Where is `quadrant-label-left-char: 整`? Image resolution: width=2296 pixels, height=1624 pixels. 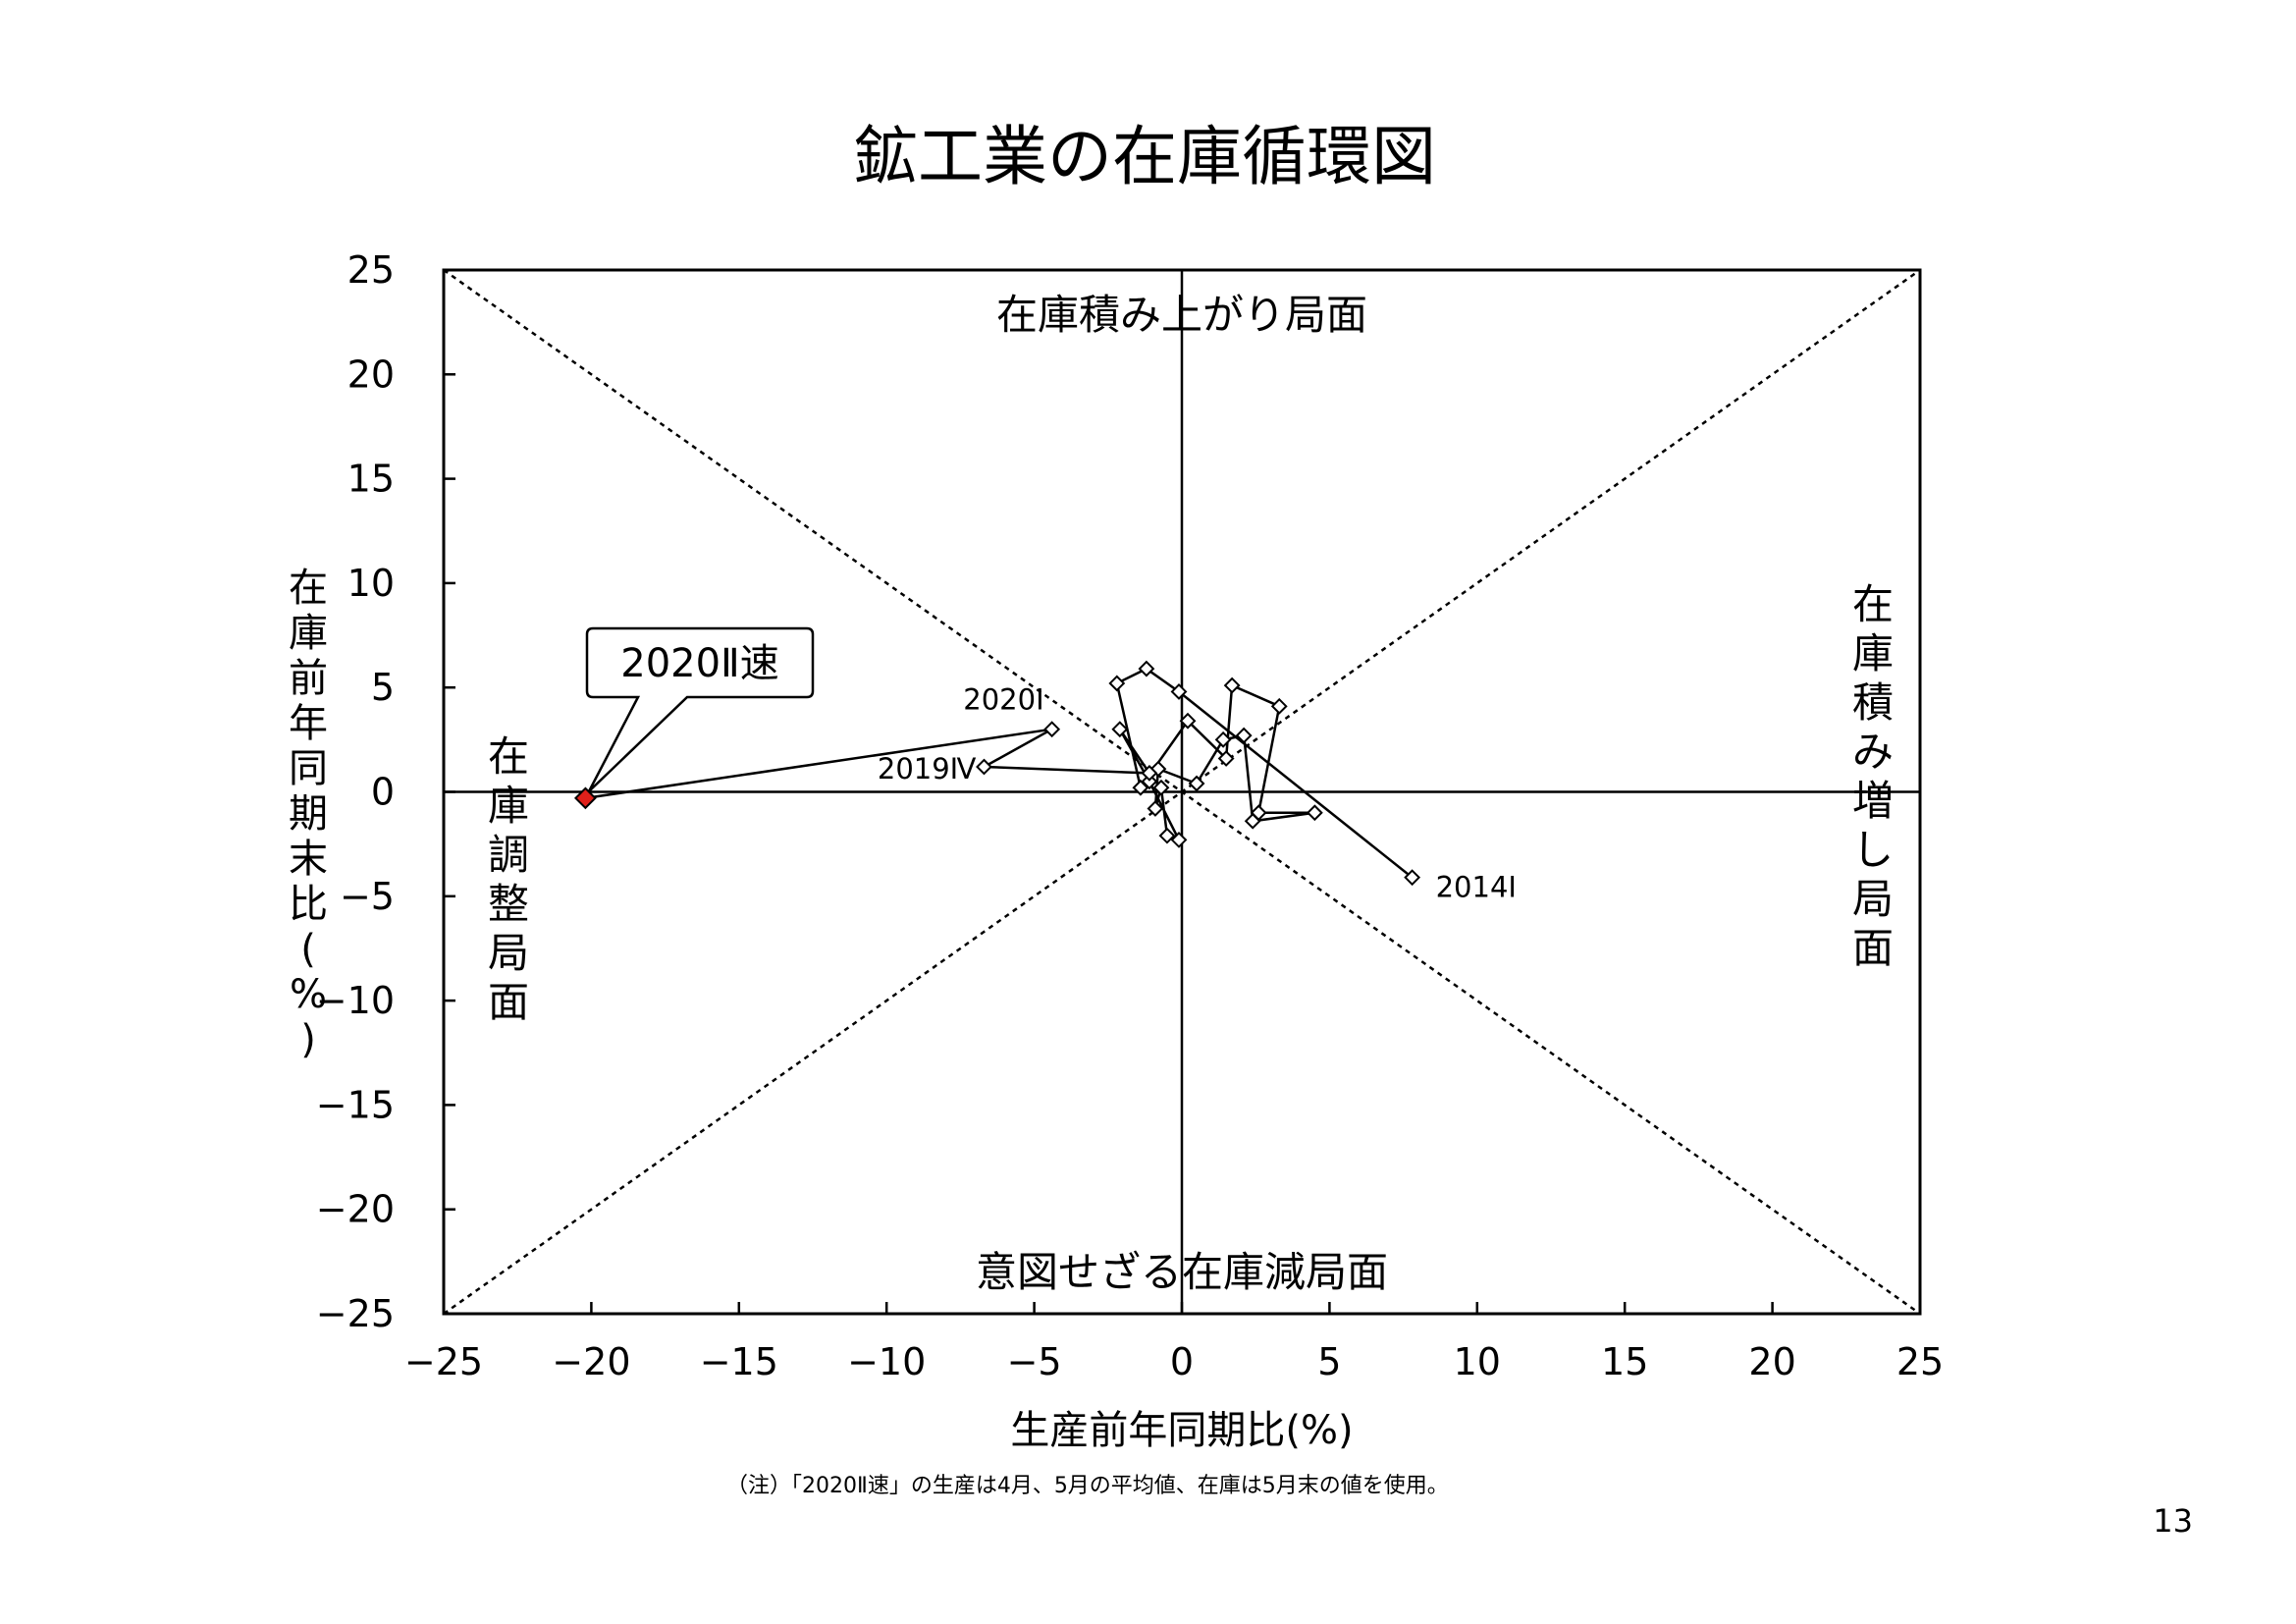 quadrant-label-left-char: 整 is located at coordinates (508, 904).